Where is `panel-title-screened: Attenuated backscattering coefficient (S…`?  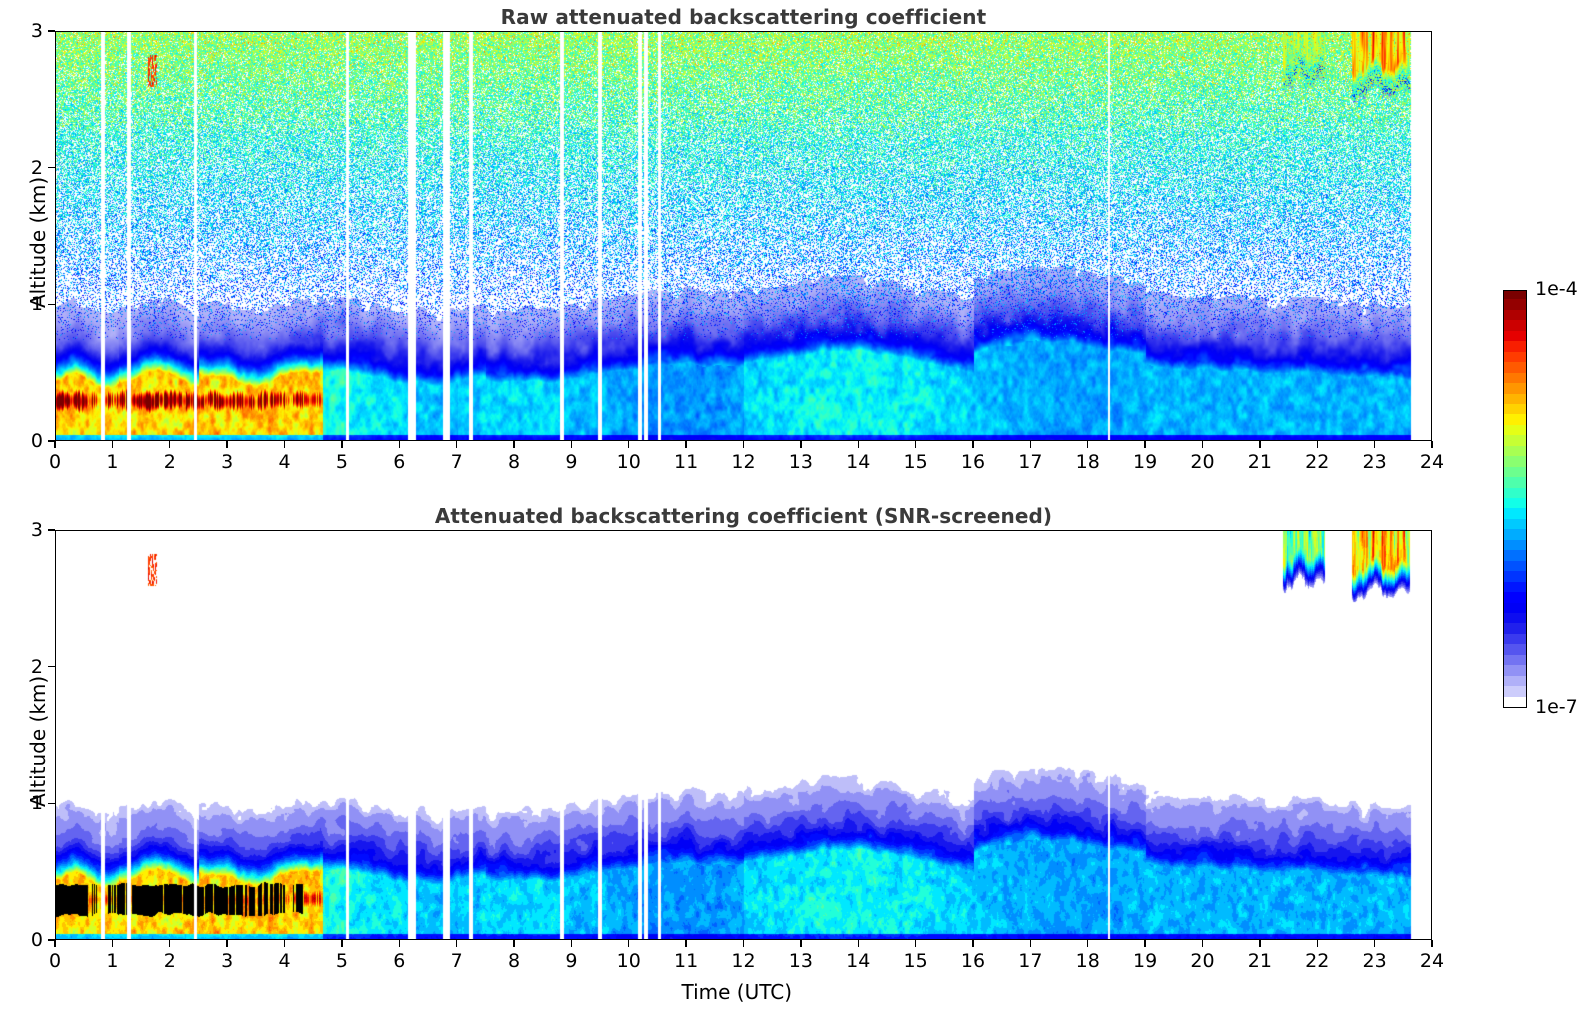
panel-title-screened: Attenuated backscattering coefficient (S… is located at coordinates (743, 516).